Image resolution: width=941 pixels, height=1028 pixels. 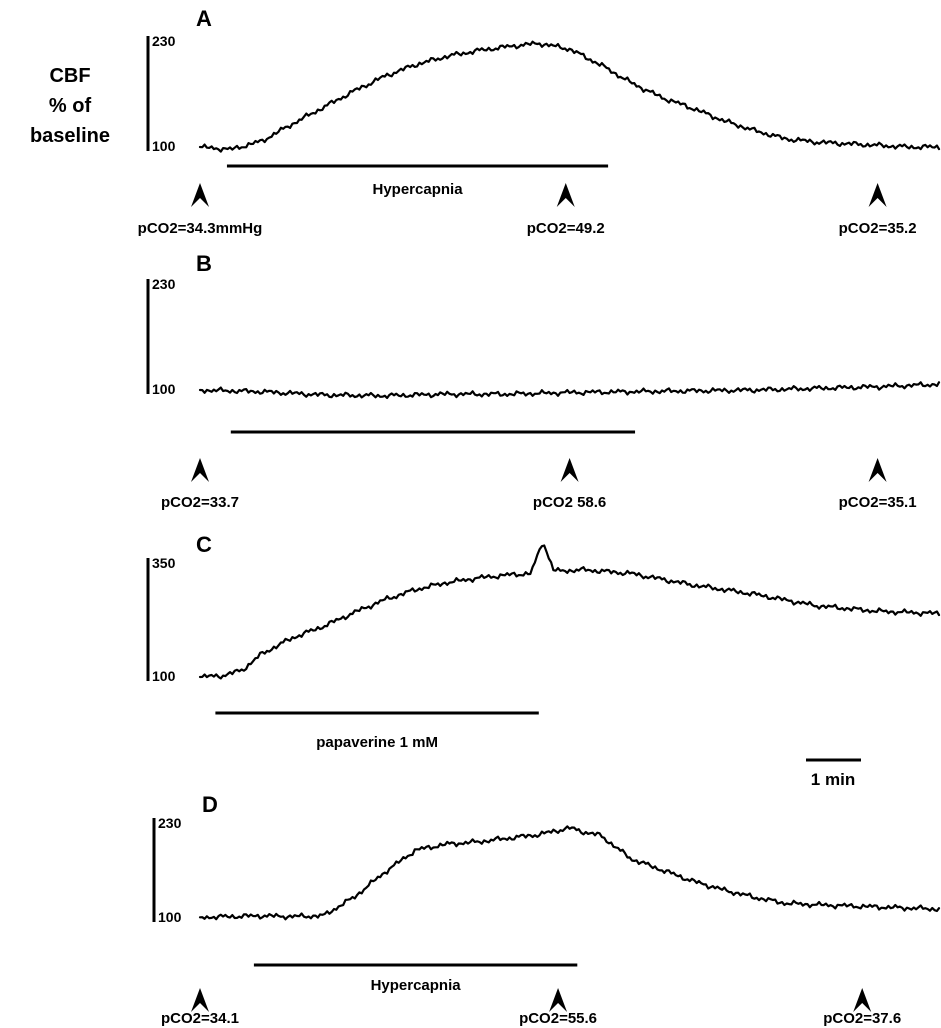 I want to click on panel-c-treatment-label: papaverine 1 mM, so click(x=377, y=742).